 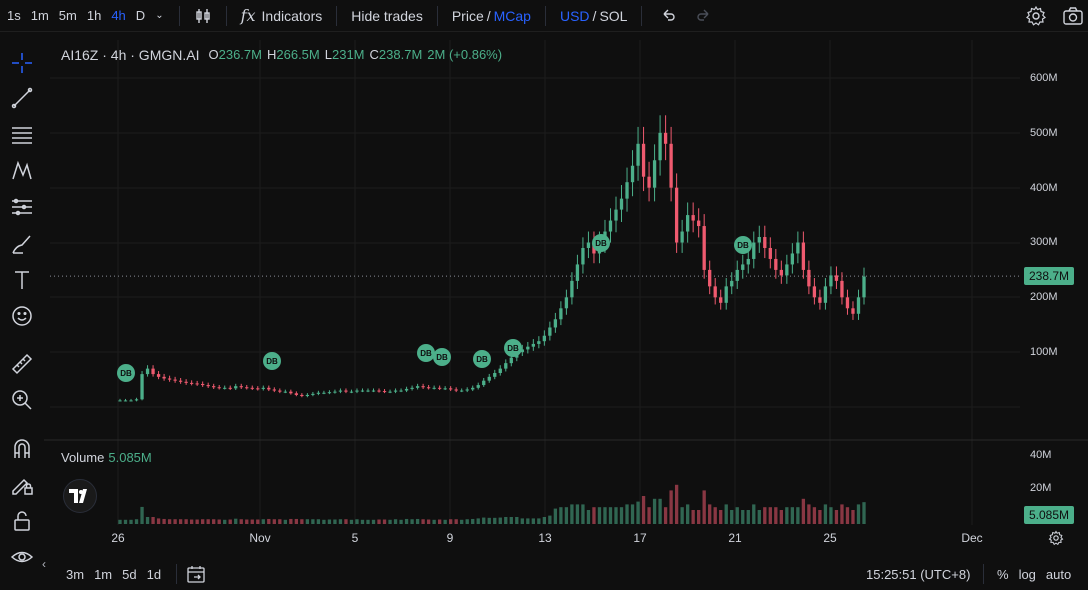 I want to click on pattern-tool, so click(x=22, y=171).